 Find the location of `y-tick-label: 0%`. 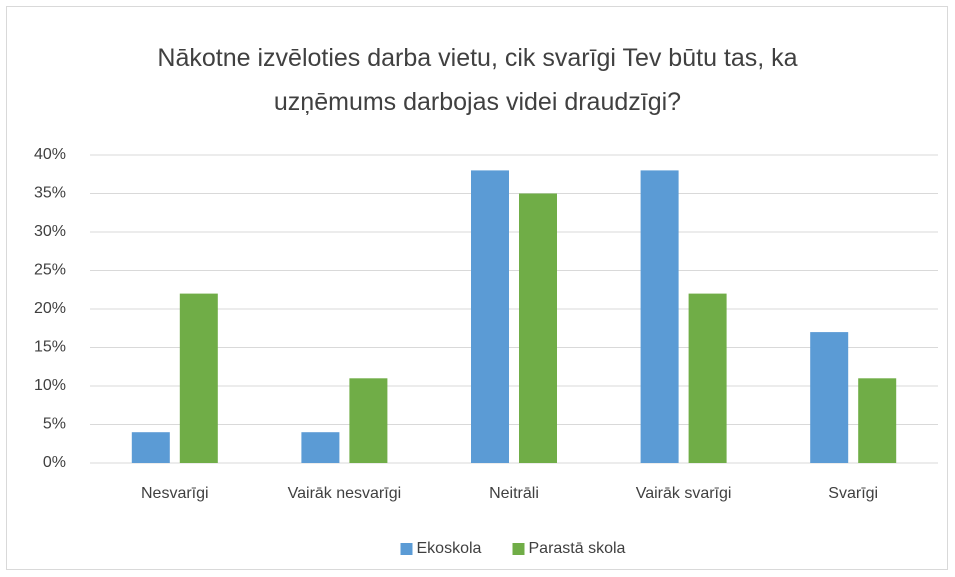

y-tick-label: 0% is located at coordinates (54, 462).